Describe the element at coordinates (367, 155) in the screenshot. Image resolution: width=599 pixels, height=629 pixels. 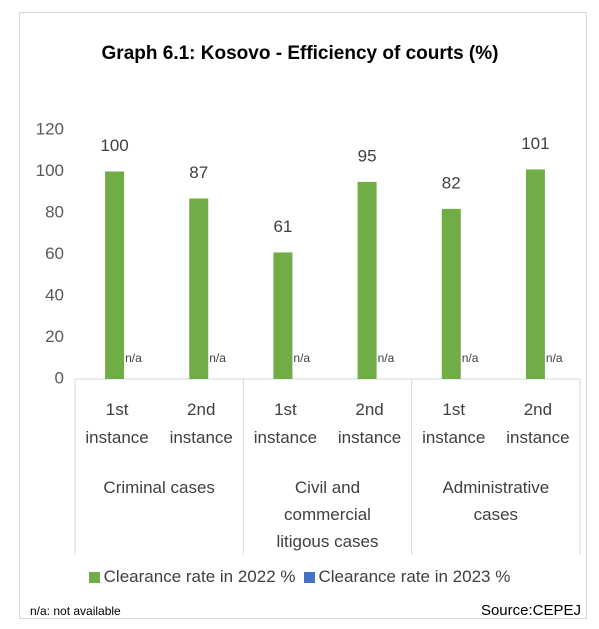
I see `value-label: 95` at that location.